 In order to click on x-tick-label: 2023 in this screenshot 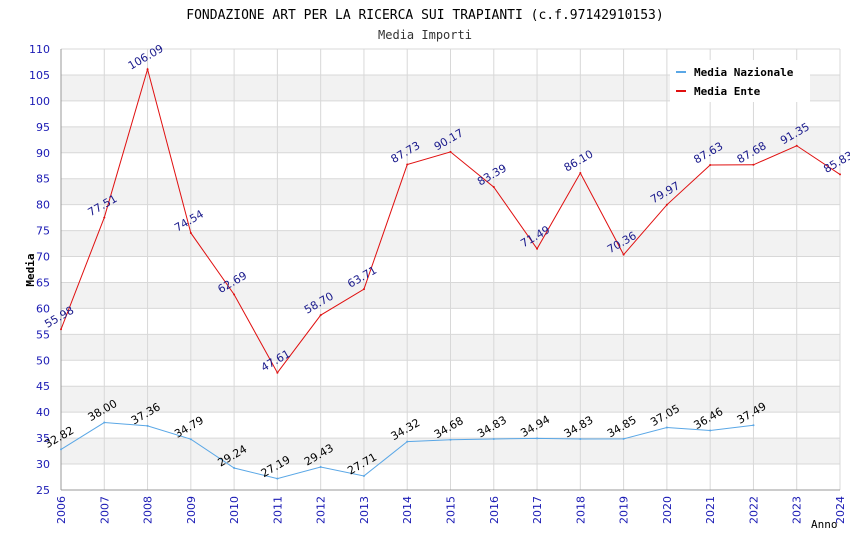, I will do `click(797, 510)`.